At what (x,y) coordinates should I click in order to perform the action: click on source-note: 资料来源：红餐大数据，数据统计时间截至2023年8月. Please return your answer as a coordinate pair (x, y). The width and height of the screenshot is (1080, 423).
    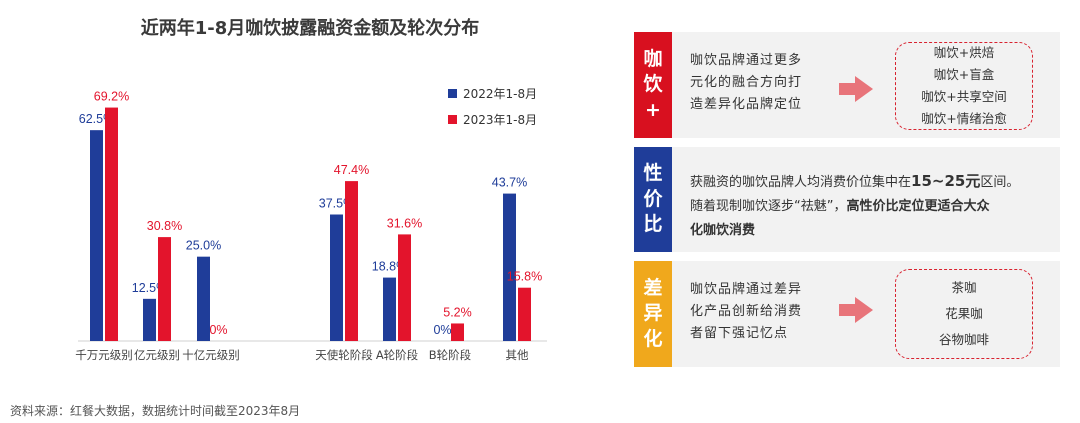
    Looking at the image, I should click on (155, 411).